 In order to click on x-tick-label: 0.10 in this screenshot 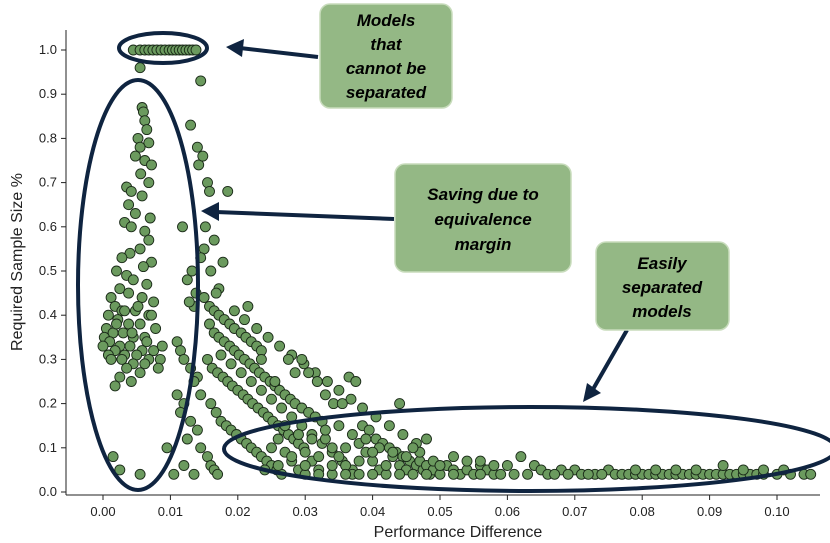, I will do `click(776, 511)`.